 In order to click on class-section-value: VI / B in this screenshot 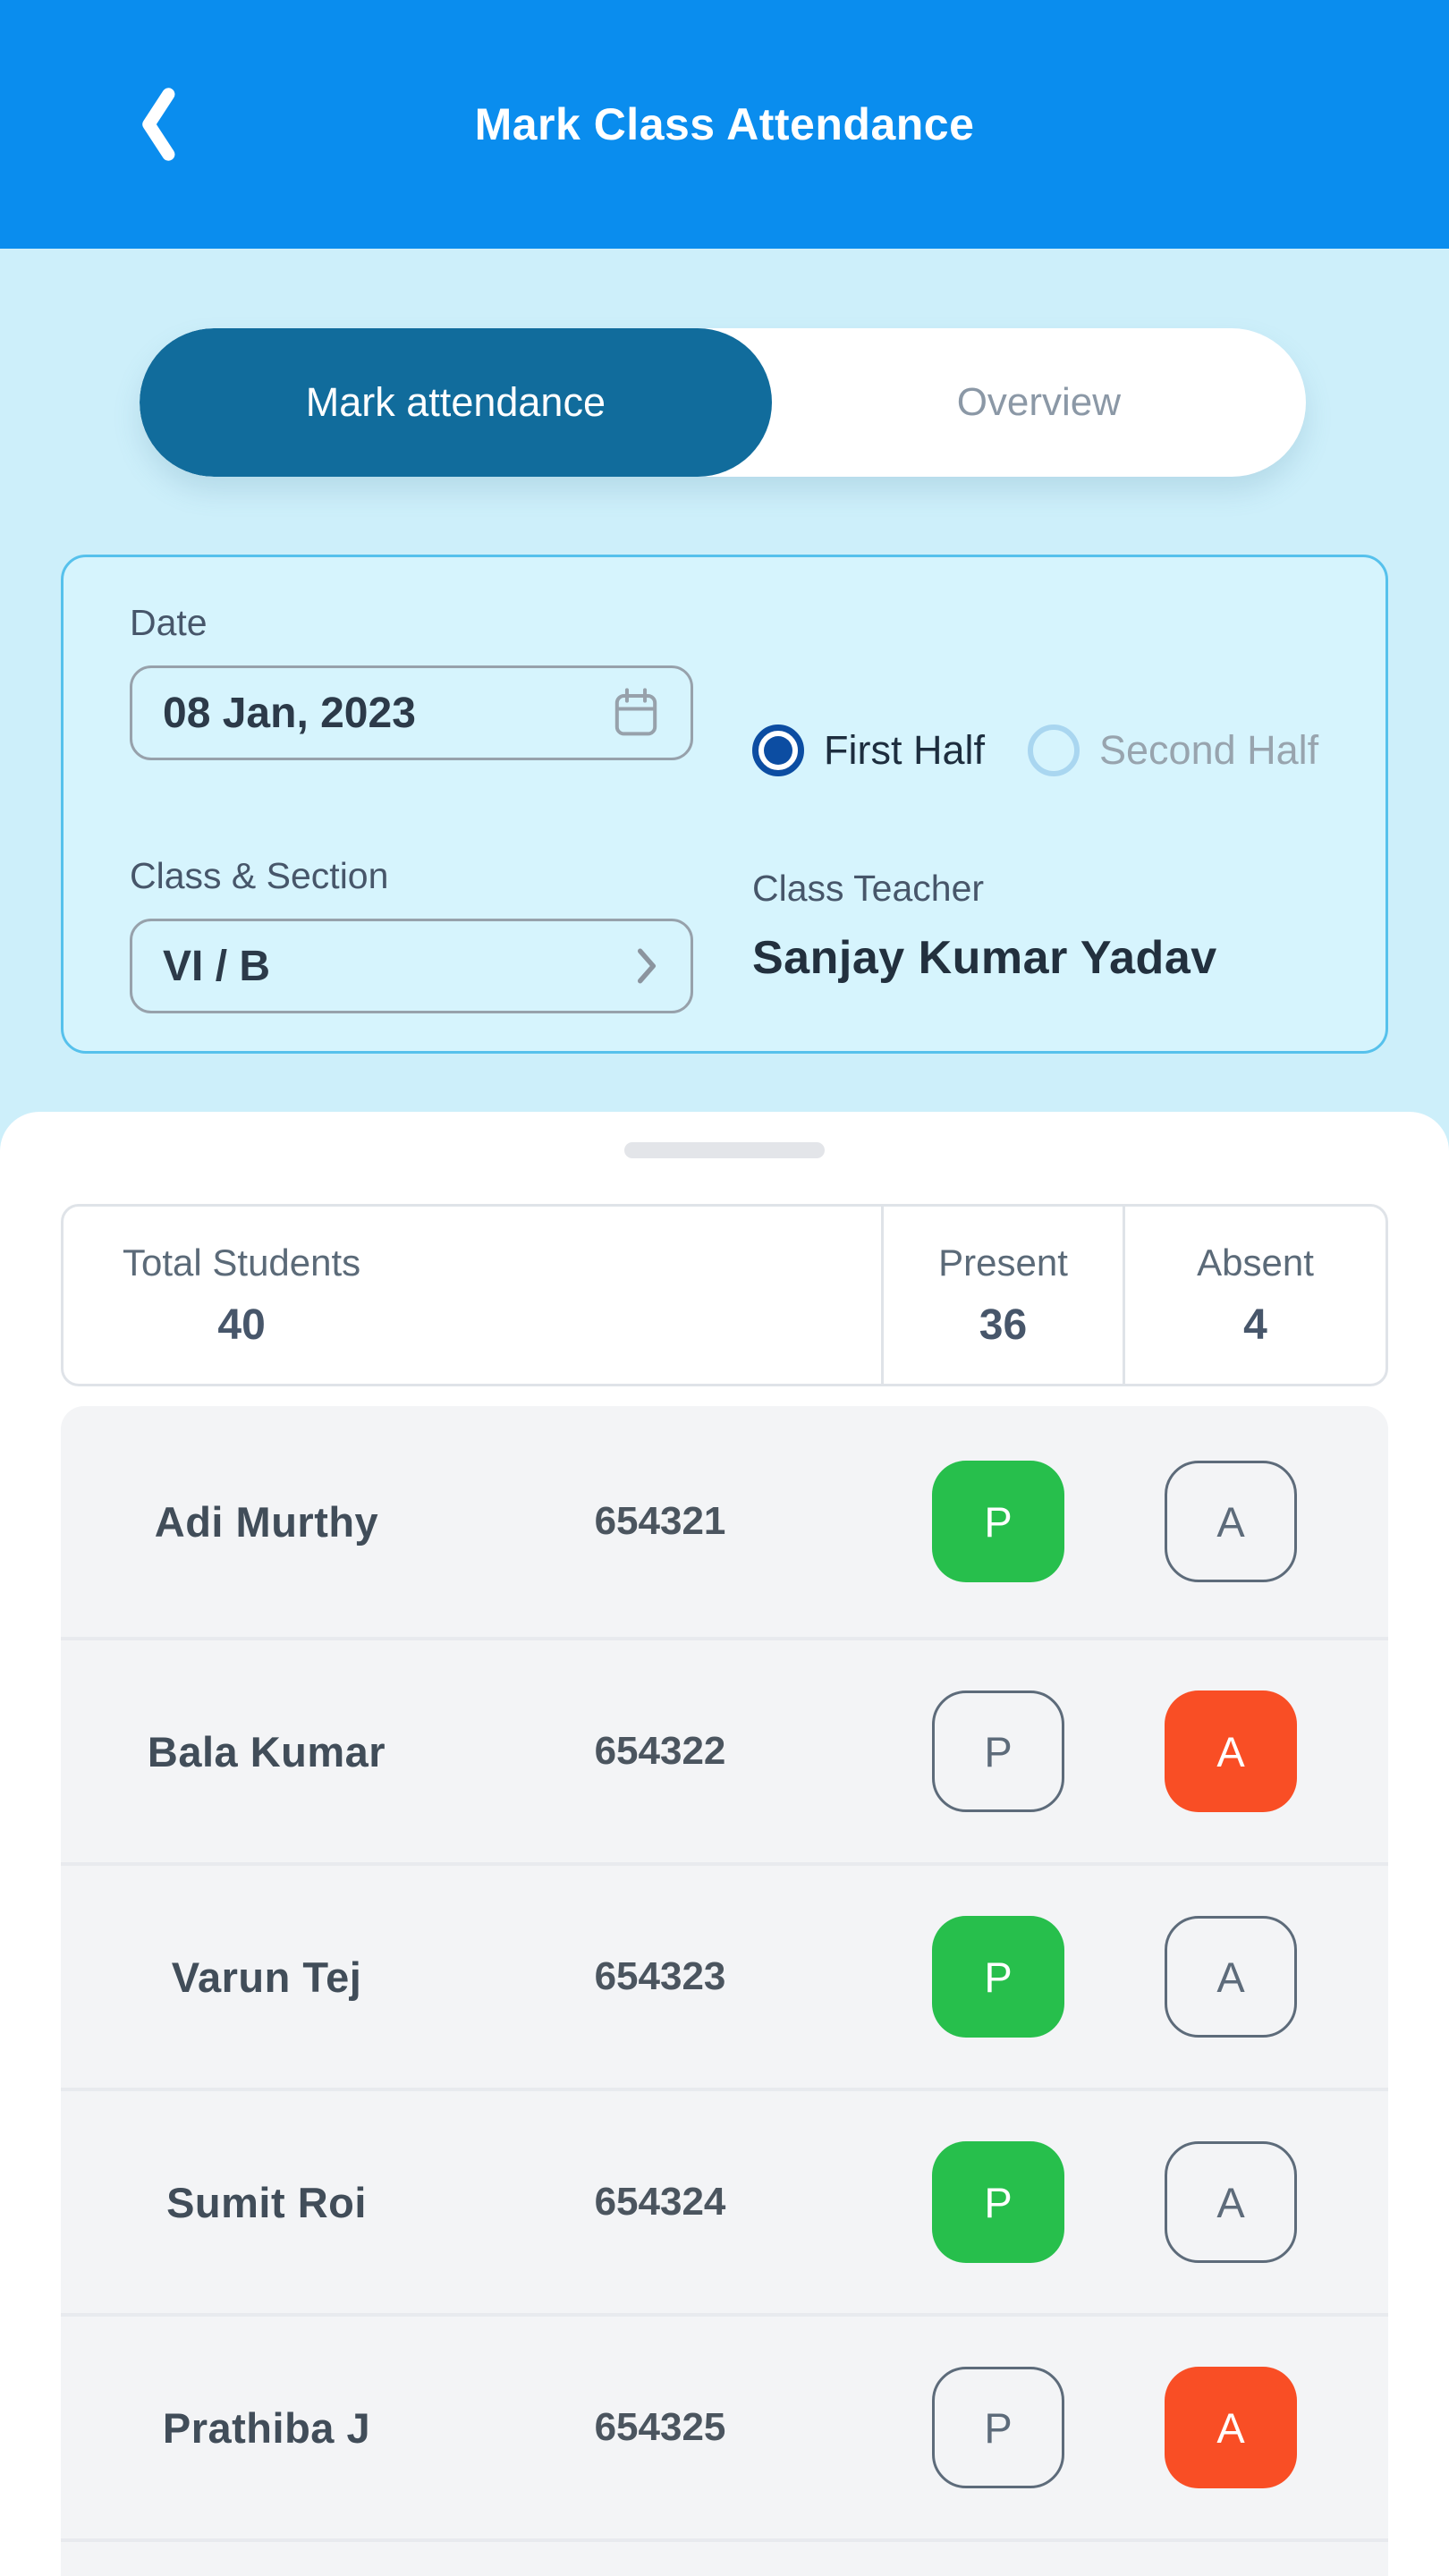, I will do `click(217, 966)`.